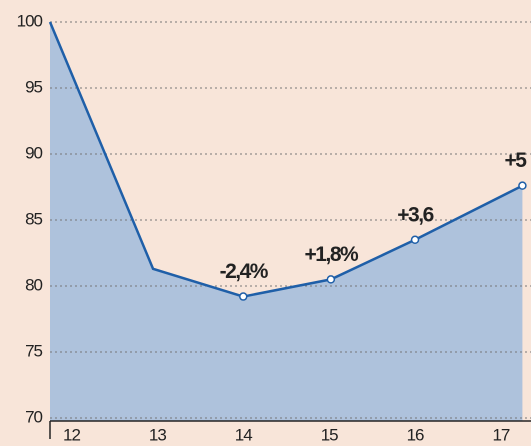 Image resolution: width=531 pixels, height=446 pixels. I want to click on x-tick-label: 17, so click(500, 434).